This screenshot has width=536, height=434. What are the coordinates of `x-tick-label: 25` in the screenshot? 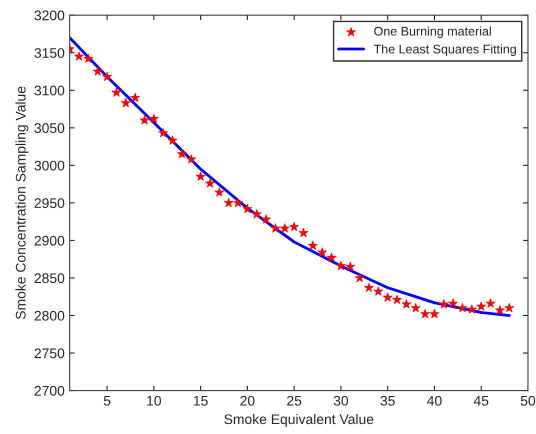 It's located at (294, 401).